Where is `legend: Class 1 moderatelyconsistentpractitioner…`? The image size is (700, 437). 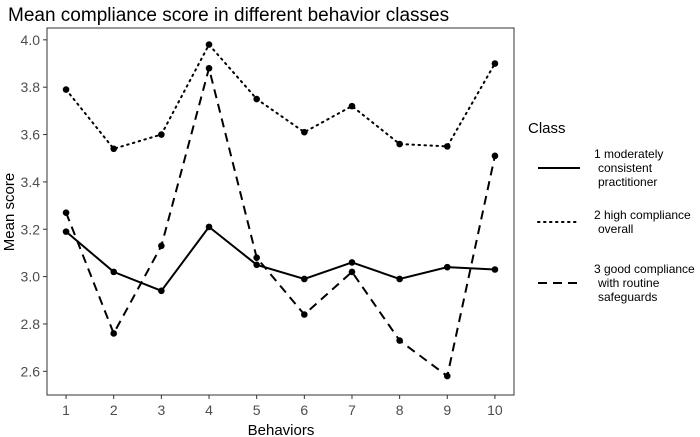 legend: Class 1 moderatelyconsistentpractitioner… is located at coordinates (611, 212).